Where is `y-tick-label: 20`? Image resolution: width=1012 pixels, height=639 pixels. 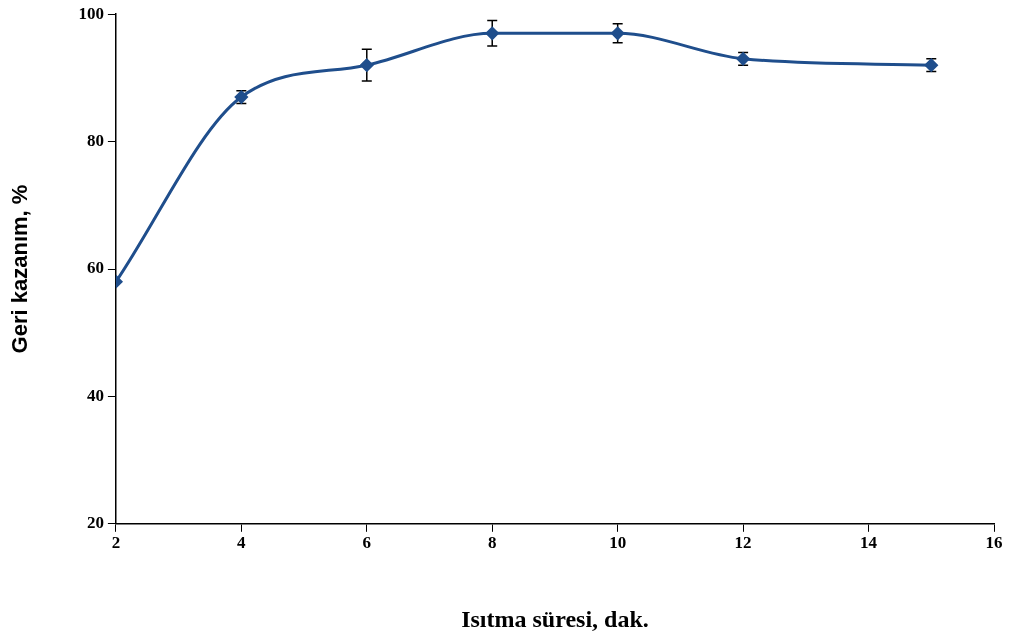
y-tick-label: 20 is located at coordinates (95, 523).